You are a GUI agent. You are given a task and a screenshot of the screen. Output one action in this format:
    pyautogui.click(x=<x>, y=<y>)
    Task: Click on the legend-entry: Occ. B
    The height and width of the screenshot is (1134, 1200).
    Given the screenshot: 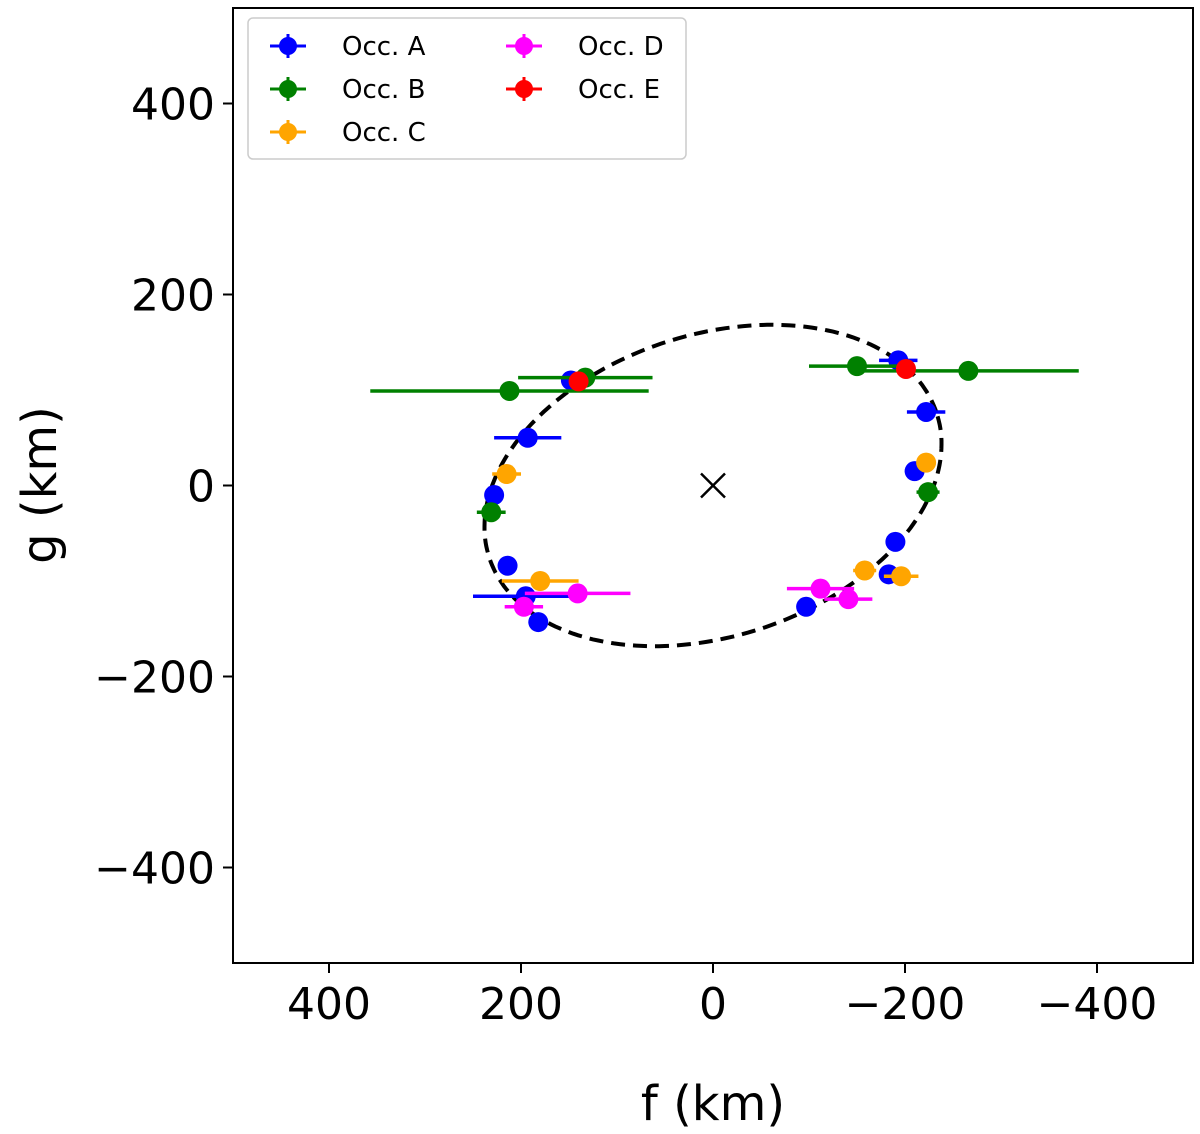 What is the action you would take?
    pyautogui.click(x=347, y=90)
    